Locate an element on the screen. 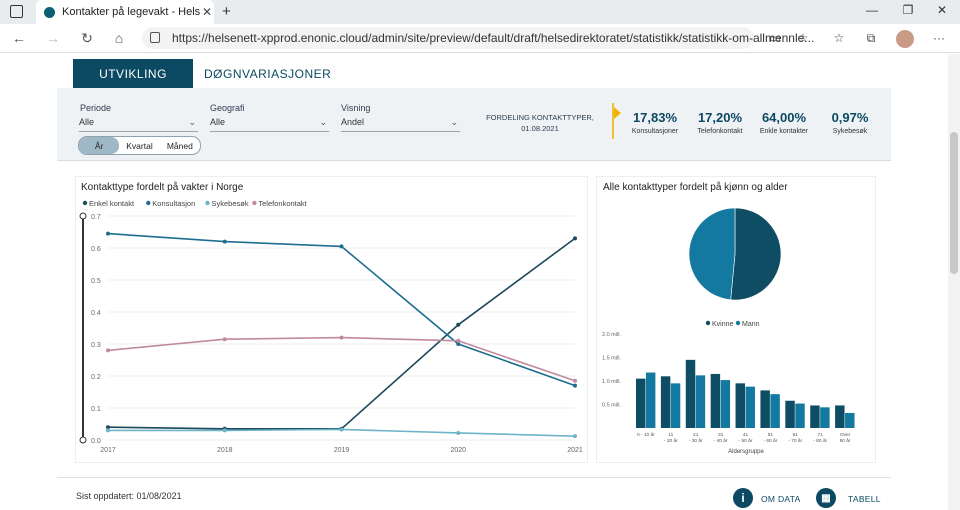 This screenshot has width=960, height=510. kpi-value: 64,00% is located at coordinates (784, 117).